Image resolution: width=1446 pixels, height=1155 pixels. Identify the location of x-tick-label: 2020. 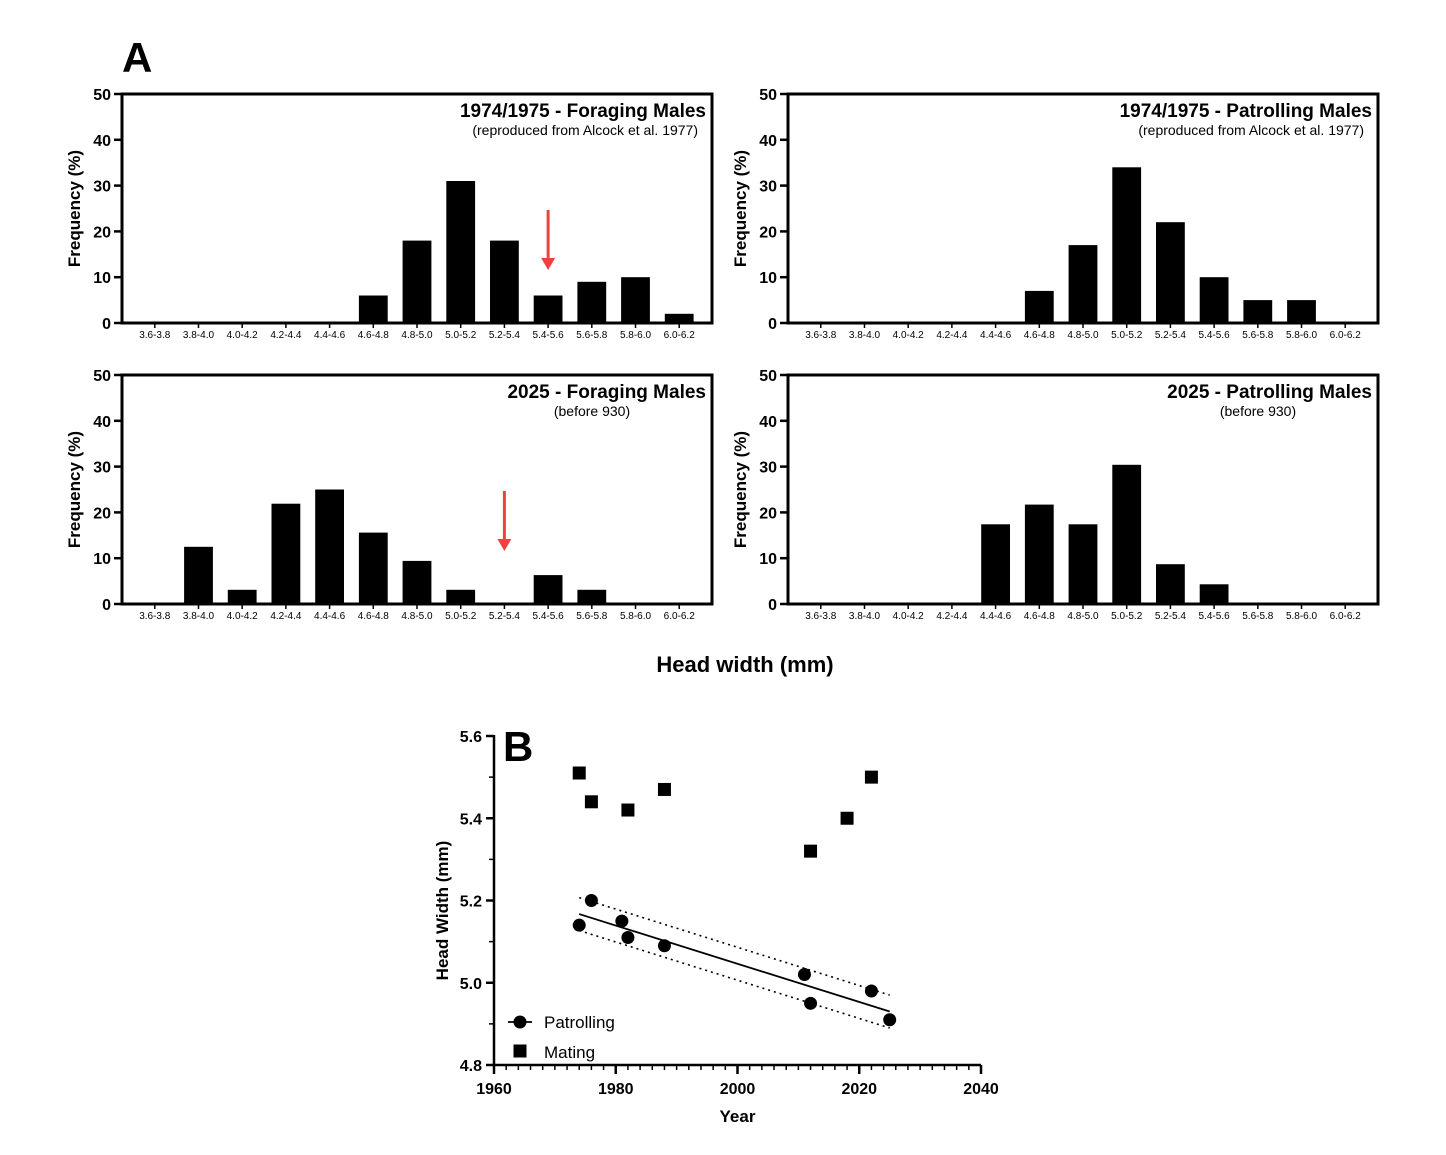
(859, 1089).